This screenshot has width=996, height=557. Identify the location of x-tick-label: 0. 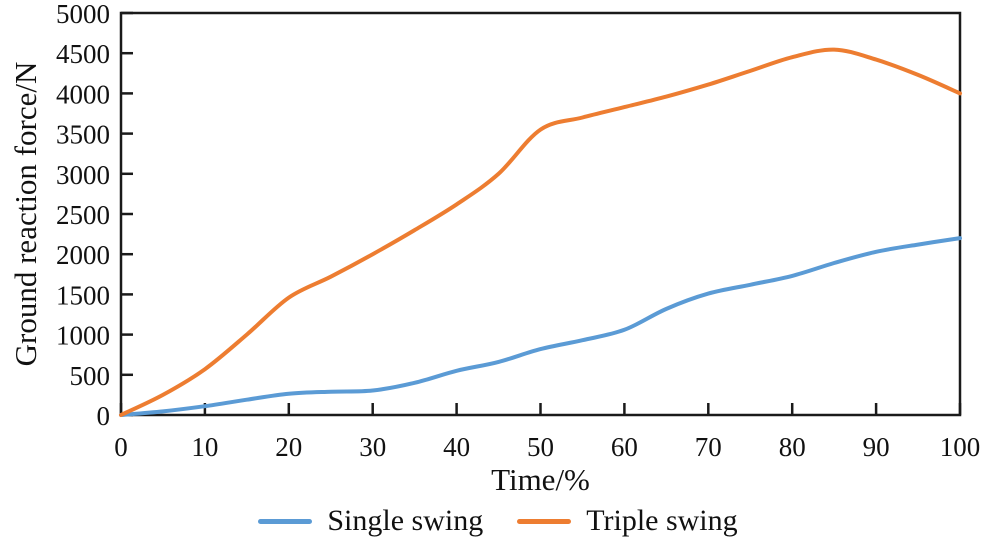
(121, 447).